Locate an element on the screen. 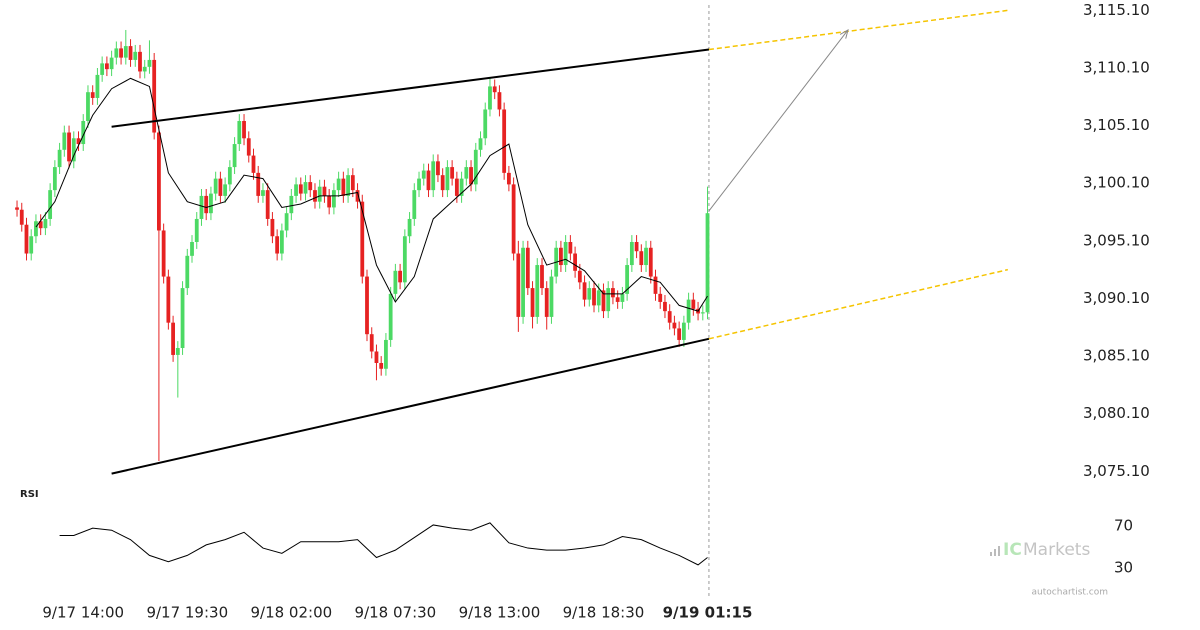 The image size is (1200, 630). y-tick-label: 3,105.10 is located at coordinates (1116, 125).